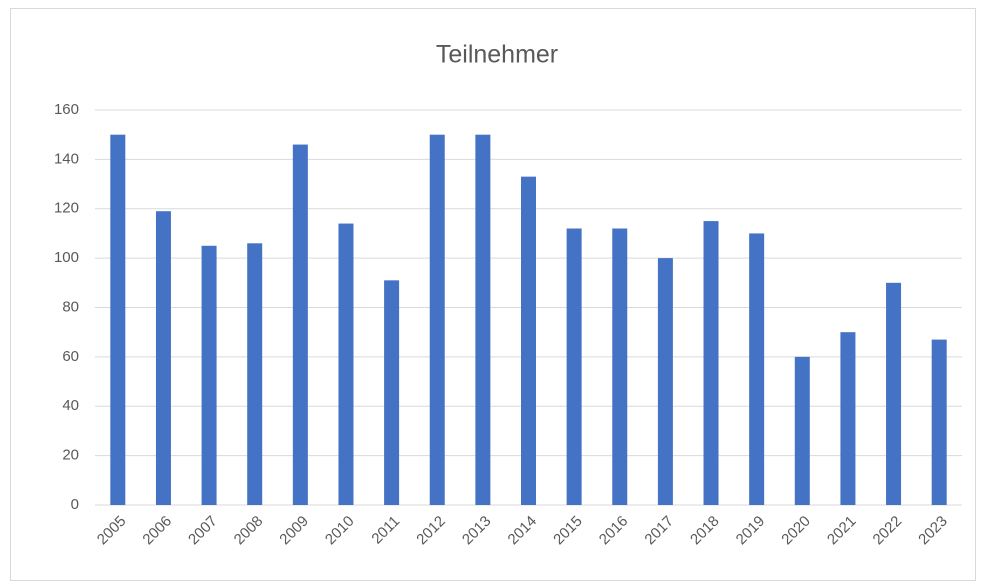 This screenshot has width=992, height=588. I want to click on y-tick-label: 140, so click(66, 158).